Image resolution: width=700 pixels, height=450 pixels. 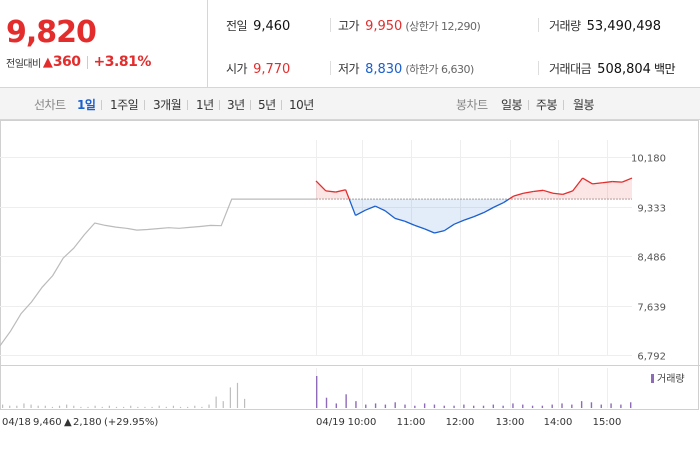 I want to click on tab-monthly-candle: 월봉, so click(x=584, y=105).